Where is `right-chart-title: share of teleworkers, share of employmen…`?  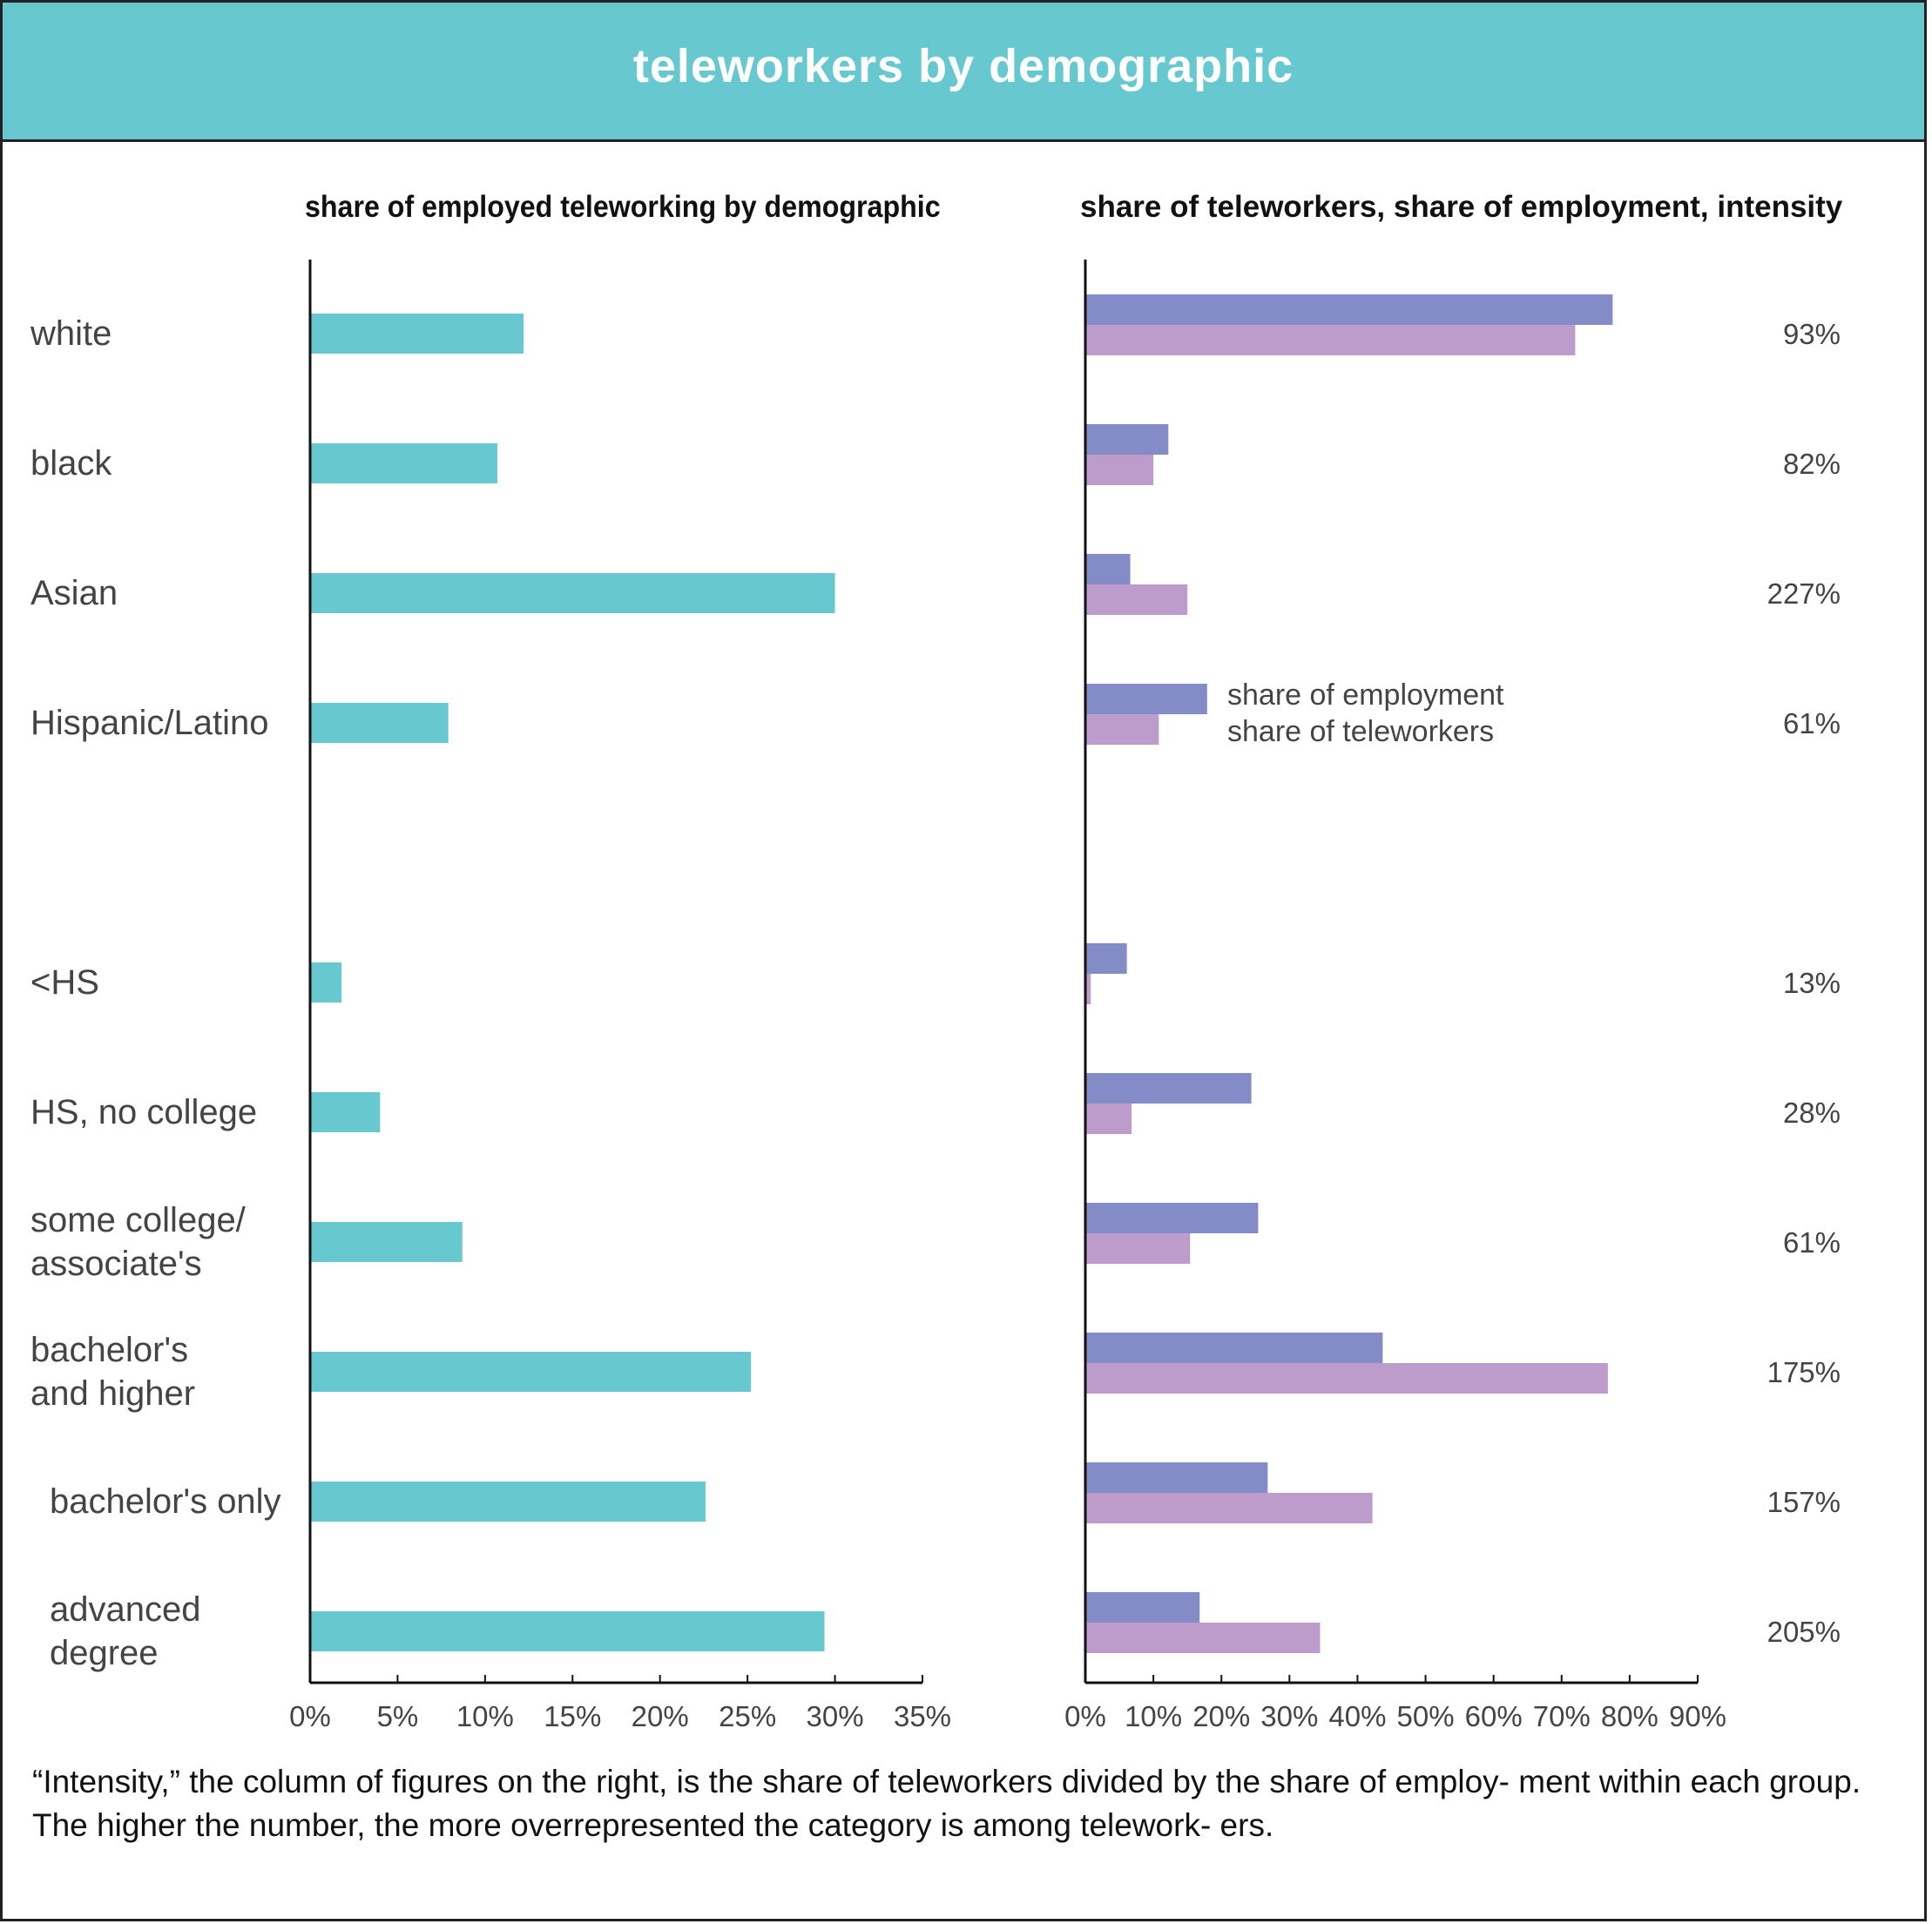 right-chart-title: share of teleworkers, share of employmen… is located at coordinates (1461, 207).